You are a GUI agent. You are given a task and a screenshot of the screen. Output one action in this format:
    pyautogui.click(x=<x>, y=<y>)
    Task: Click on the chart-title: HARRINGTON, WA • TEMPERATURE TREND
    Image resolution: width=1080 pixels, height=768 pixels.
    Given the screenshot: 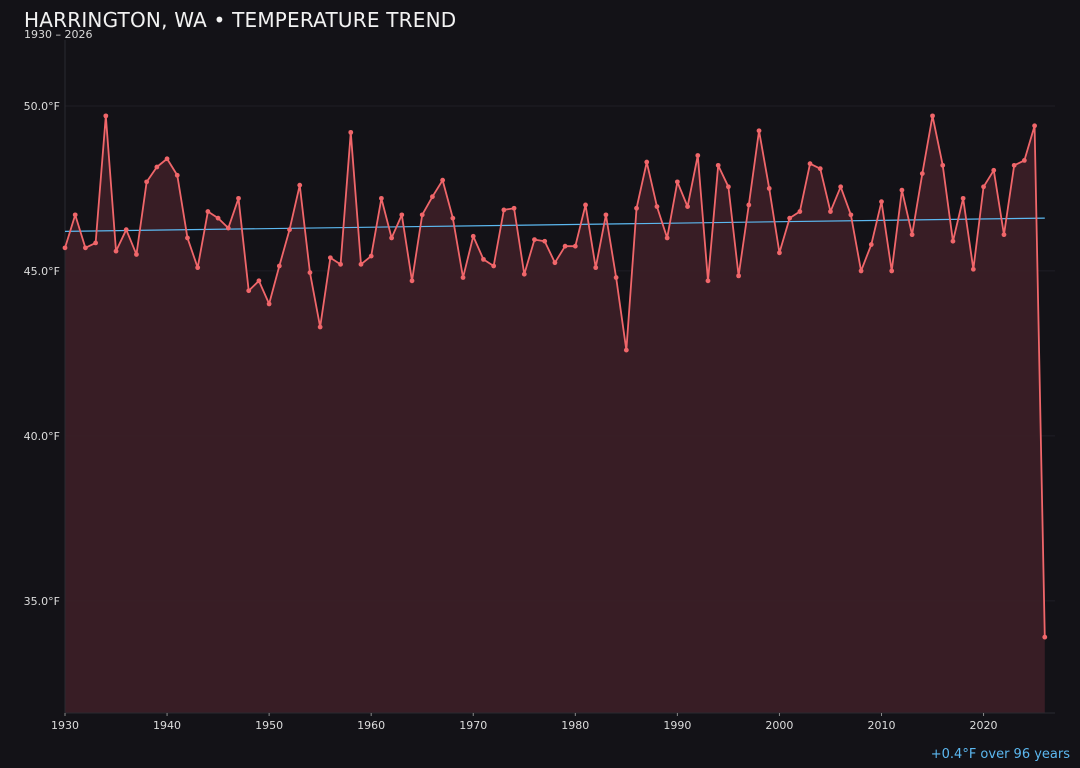 What is the action you would take?
    pyautogui.click(x=240, y=20)
    